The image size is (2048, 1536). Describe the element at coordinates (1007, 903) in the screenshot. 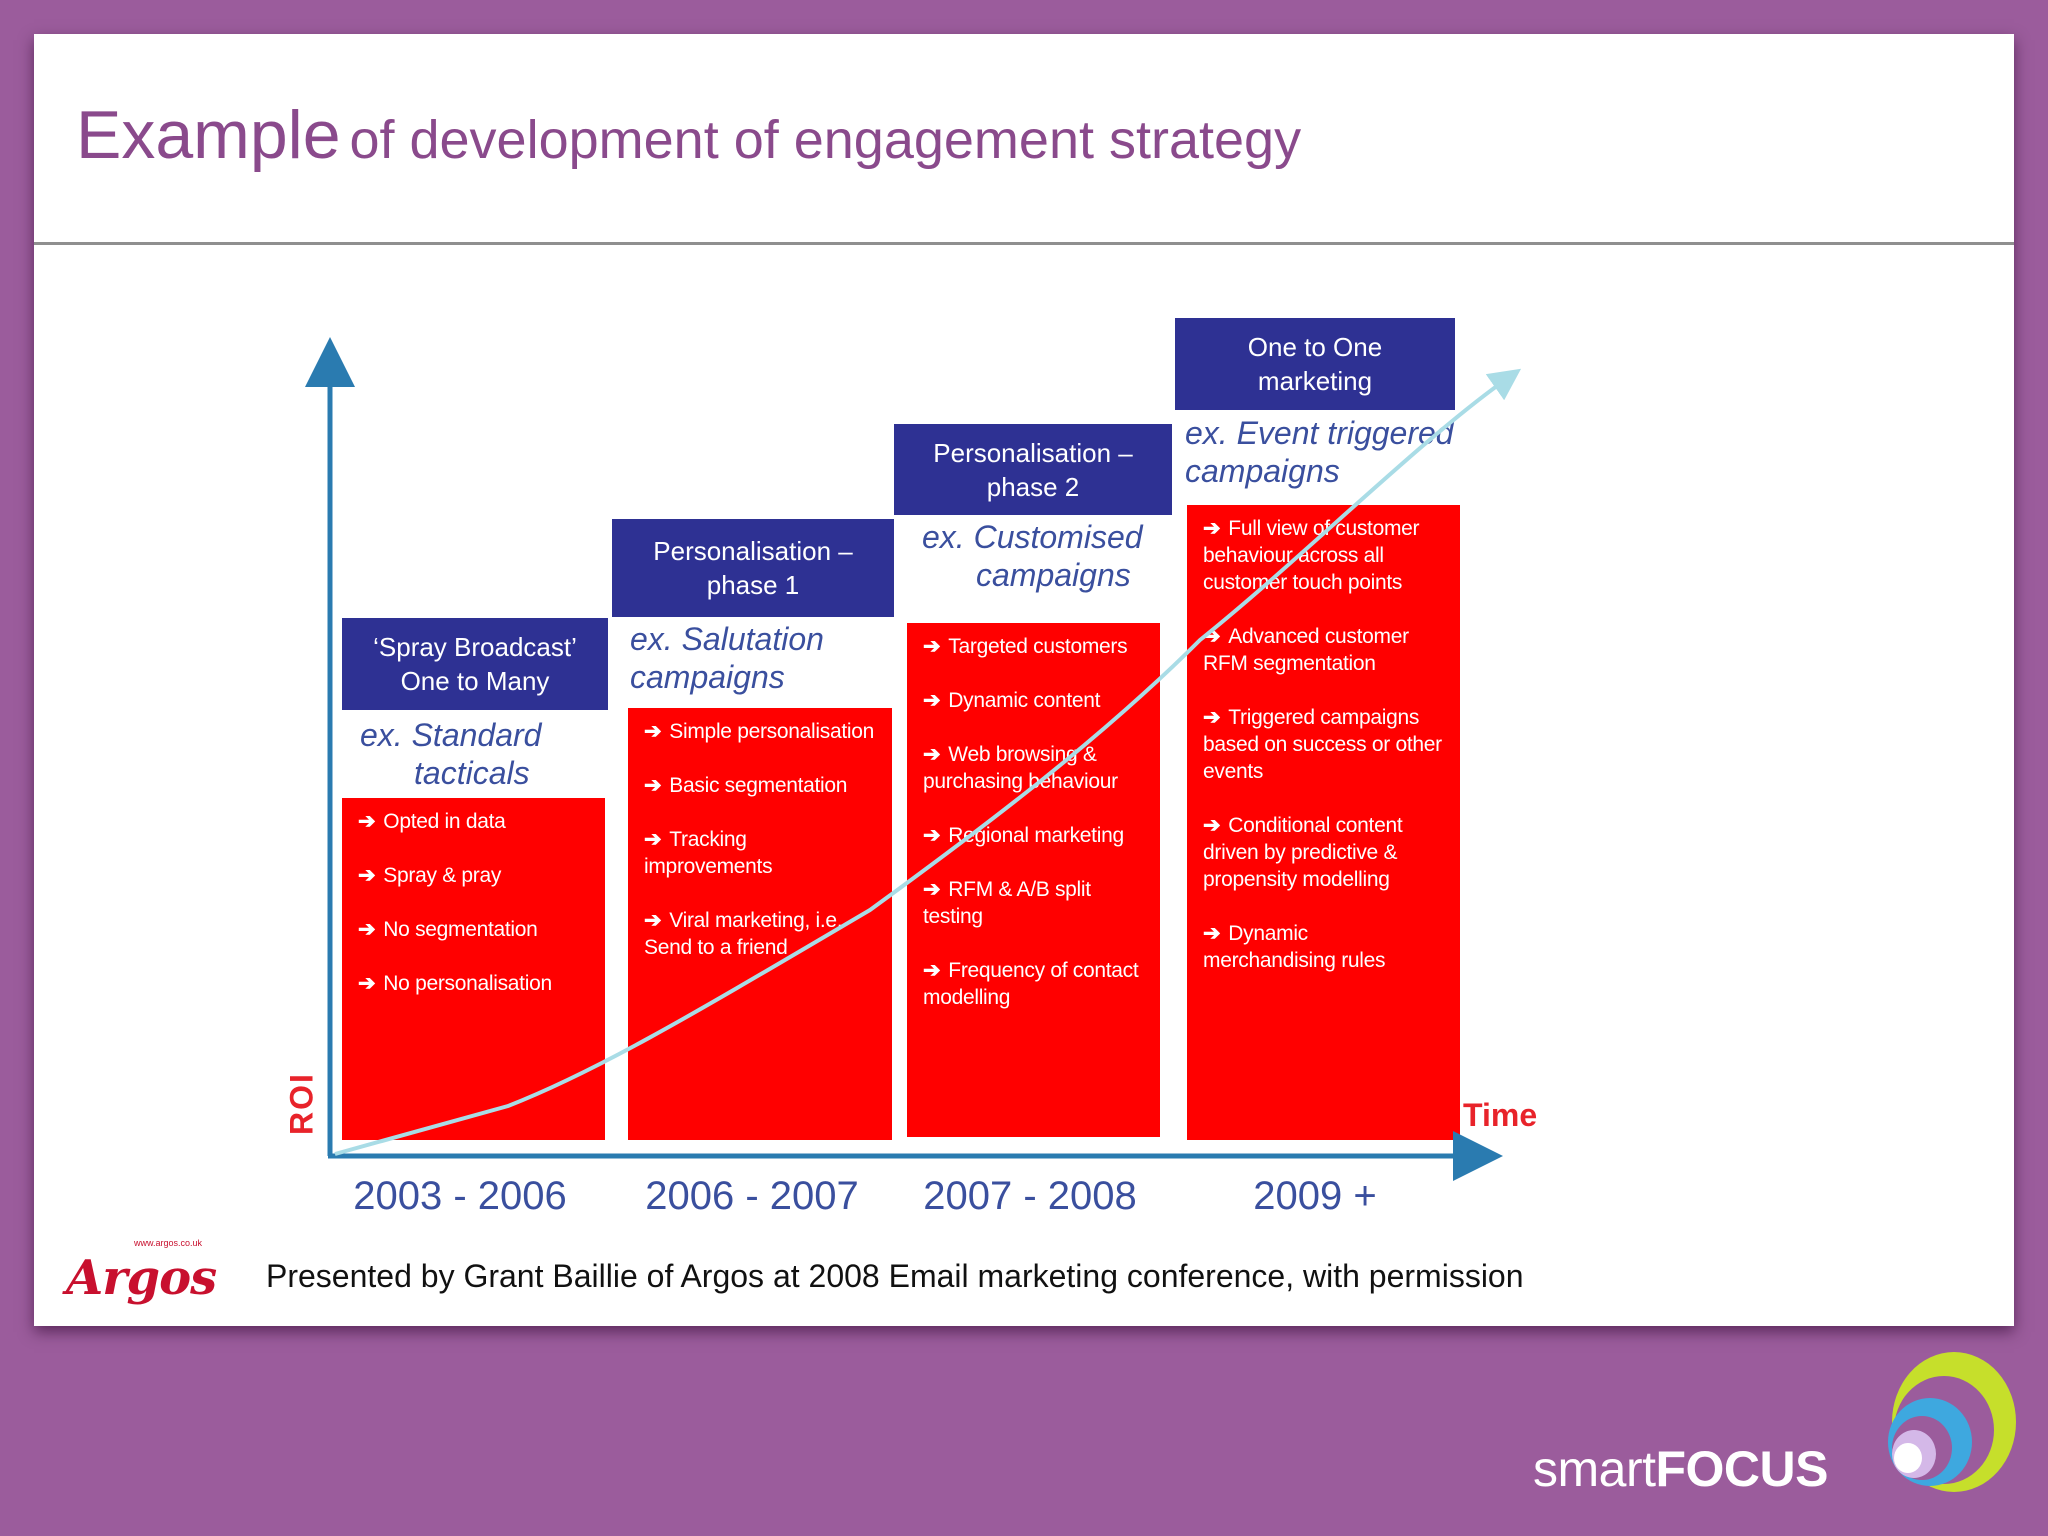

I see `list-item-text: RFM & A/B split testing` at that location.